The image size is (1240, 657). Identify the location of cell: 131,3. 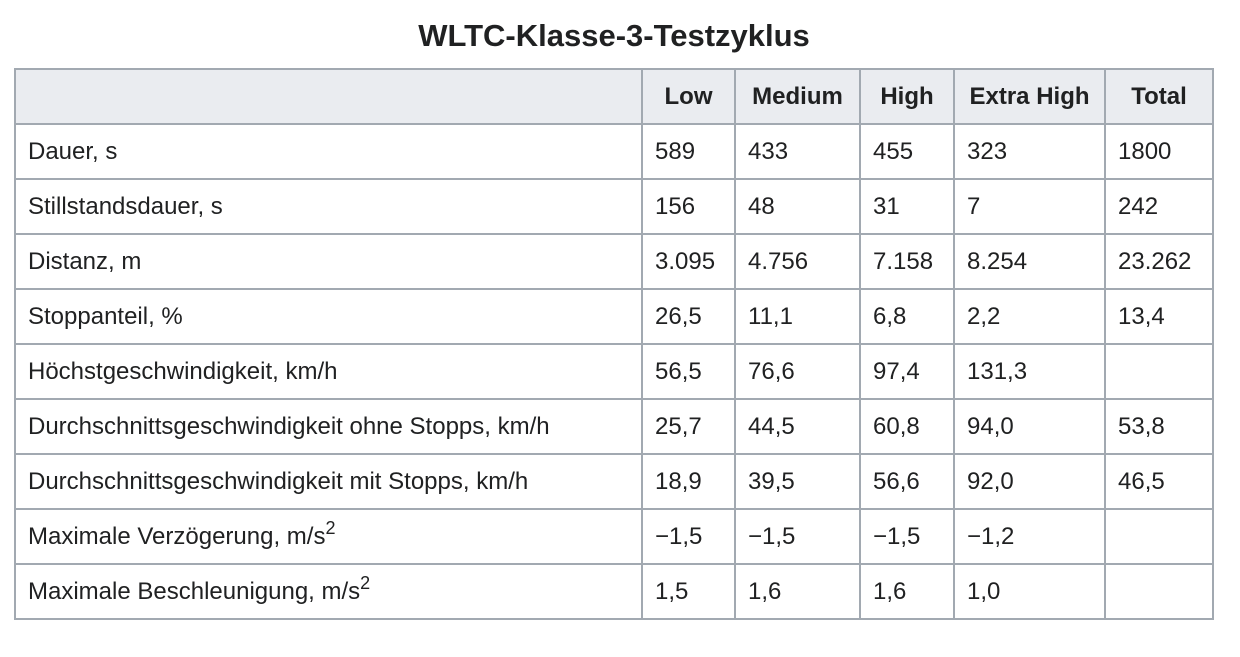
(1029, 371).